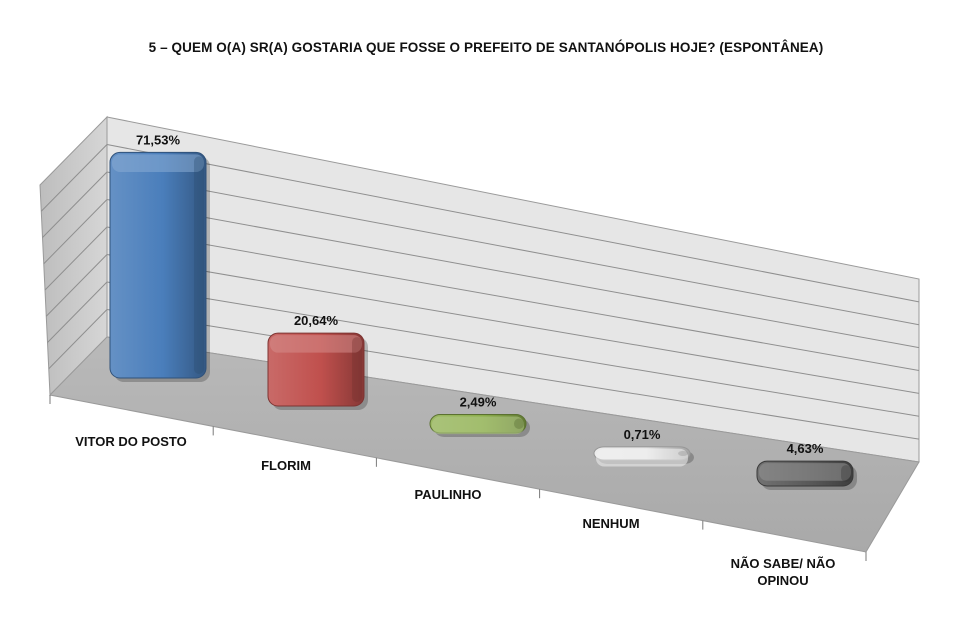  What do you see at coordinates (317, 371) in the screenshot?
I see `bar-florim` at bounding box center [317, 371].